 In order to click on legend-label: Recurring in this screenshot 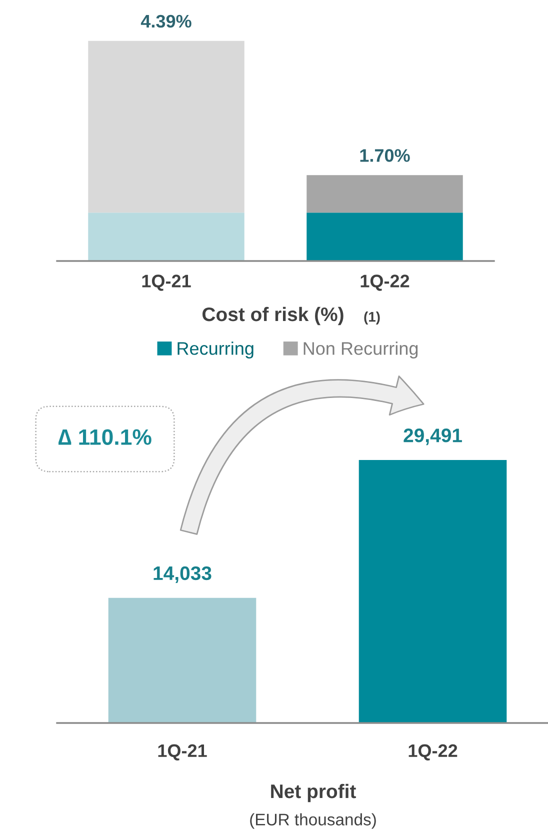, I will do `click(216, 350)`.